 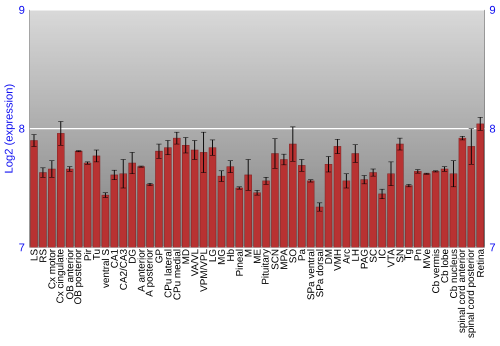 What do you see at coordinates (114, 258) in the screenshot?
I see `x-tick-label: CA1` at bounding box center [114, 258].